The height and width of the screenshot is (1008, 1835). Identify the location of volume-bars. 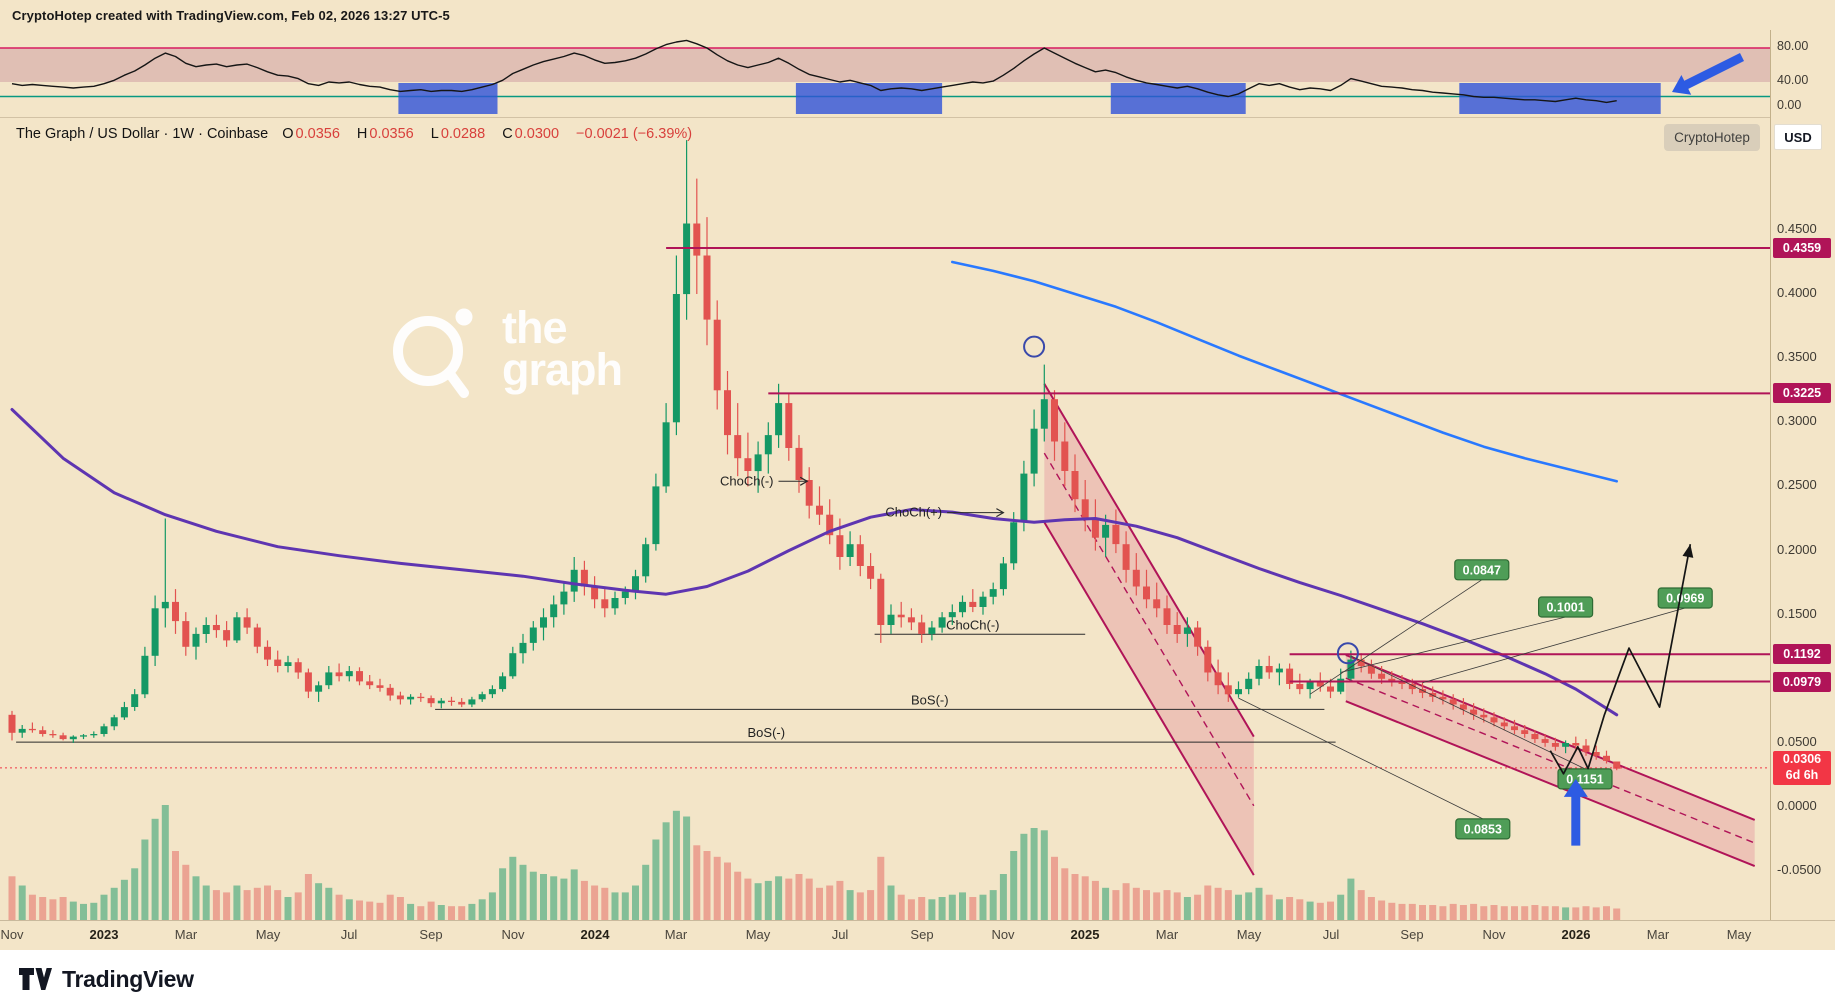
(814, 862).